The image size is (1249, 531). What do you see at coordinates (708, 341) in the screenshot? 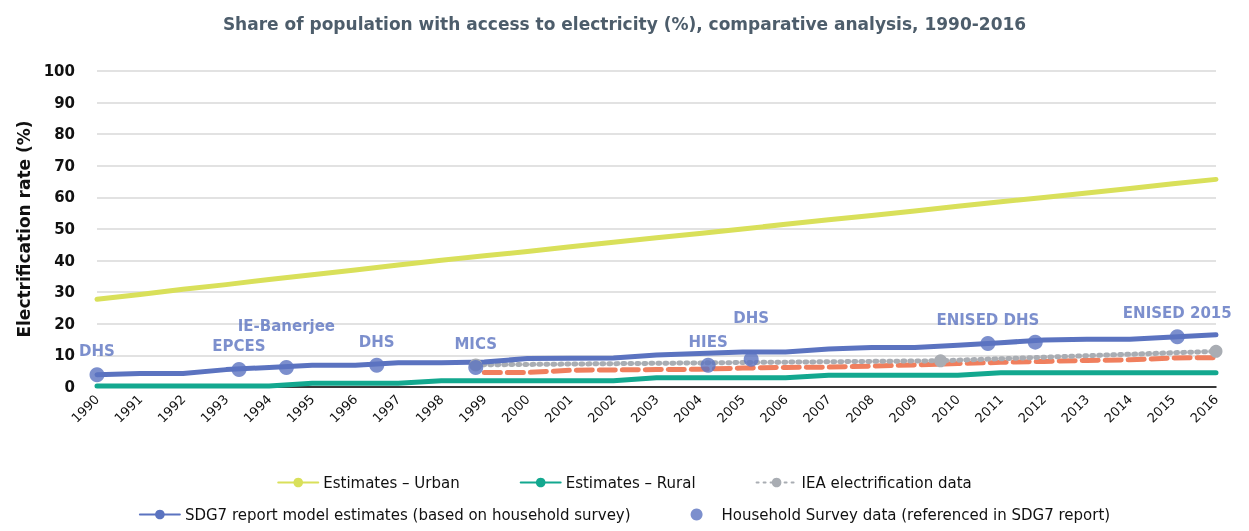
I see `annotation: HIES` at bounding box center [708, 341].